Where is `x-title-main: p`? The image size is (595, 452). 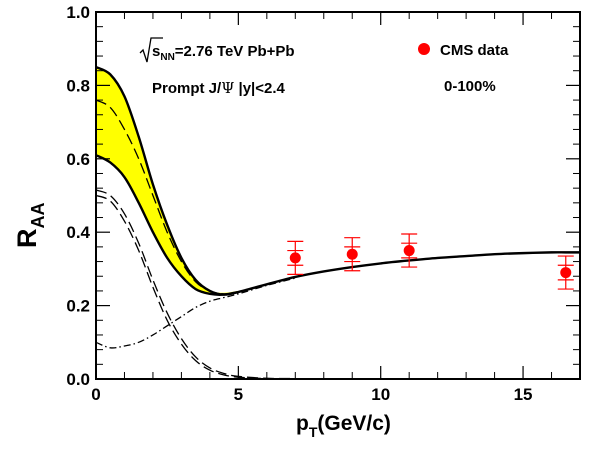 x-title-main: p is located at coordinates (302, 423).